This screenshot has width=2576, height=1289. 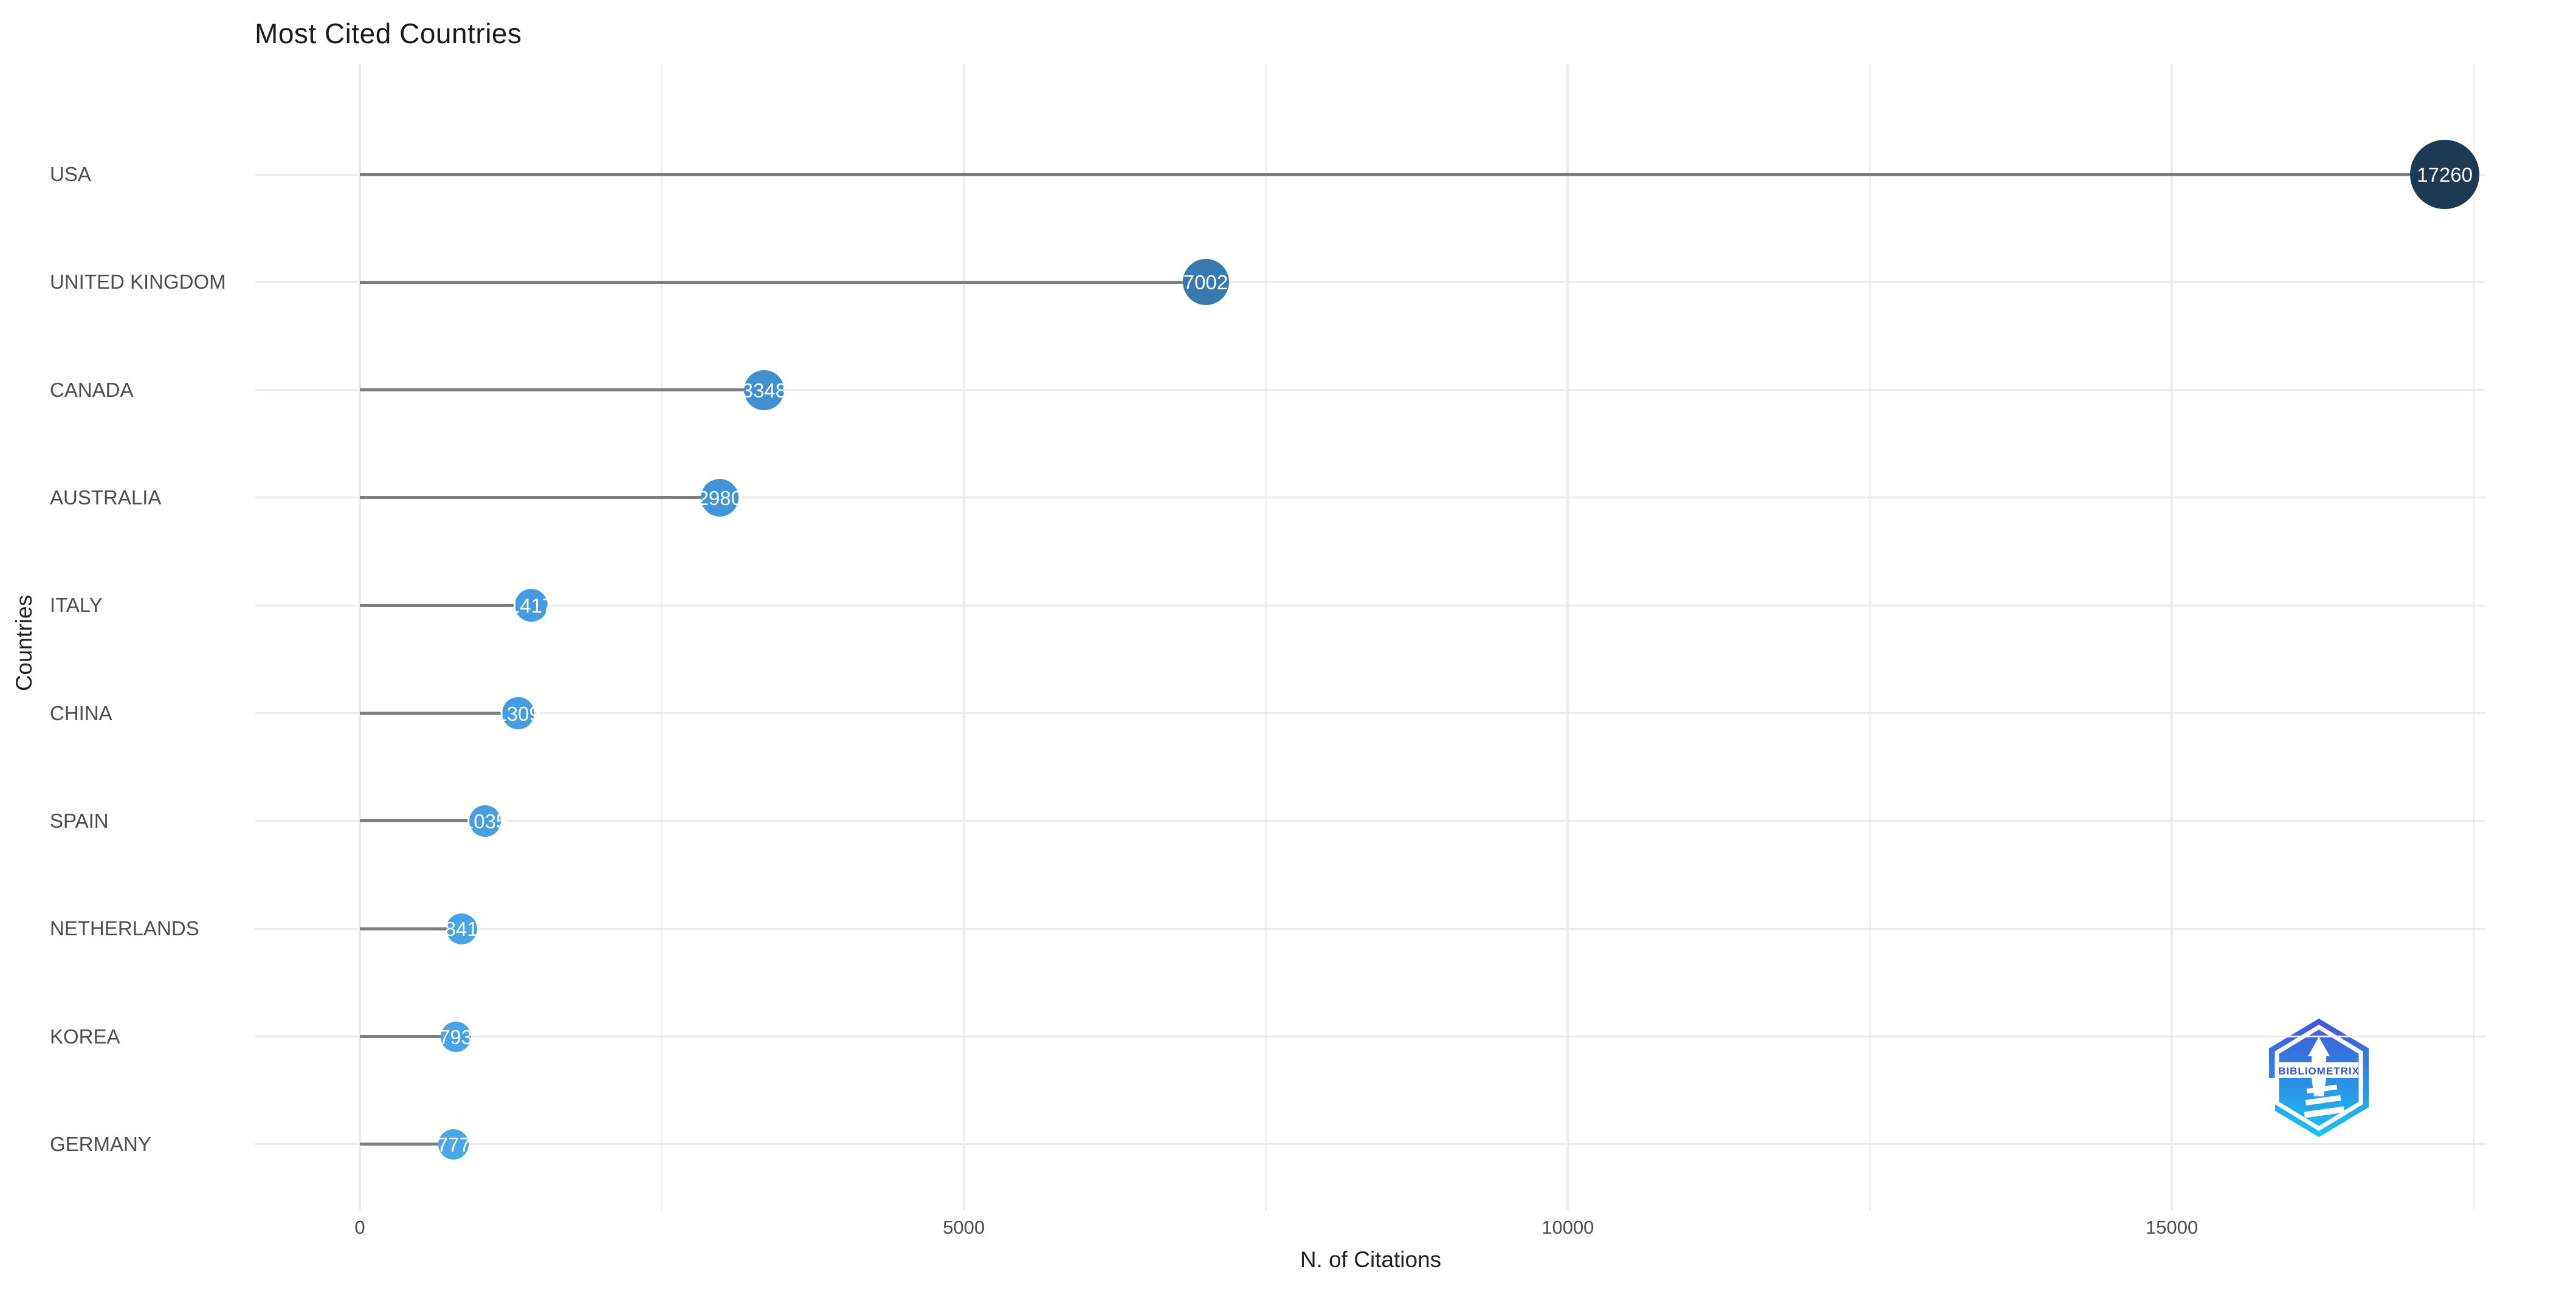 I want to click on chart-title: Most Cited Countries, so click(x=388, y=33).